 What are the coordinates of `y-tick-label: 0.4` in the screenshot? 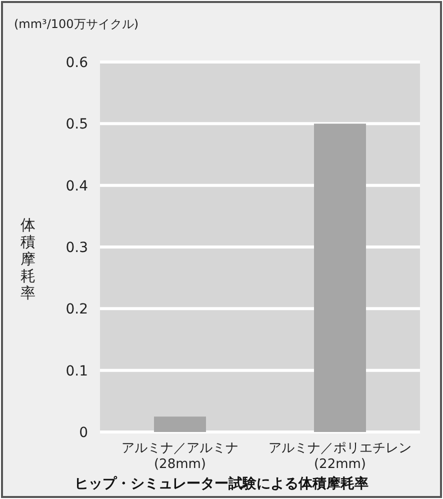 It's located at (77, 186).